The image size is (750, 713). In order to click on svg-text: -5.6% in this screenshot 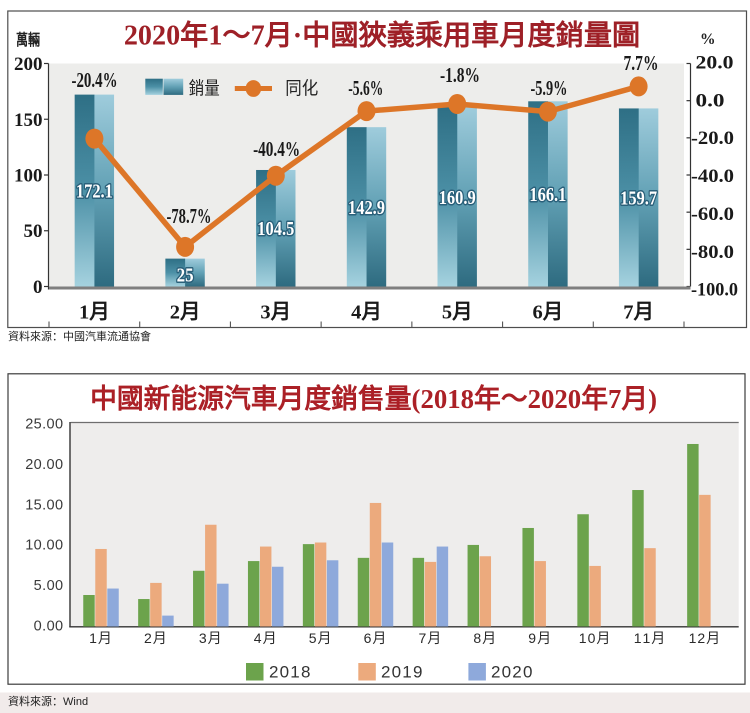, I will do `click(365, 88)`.